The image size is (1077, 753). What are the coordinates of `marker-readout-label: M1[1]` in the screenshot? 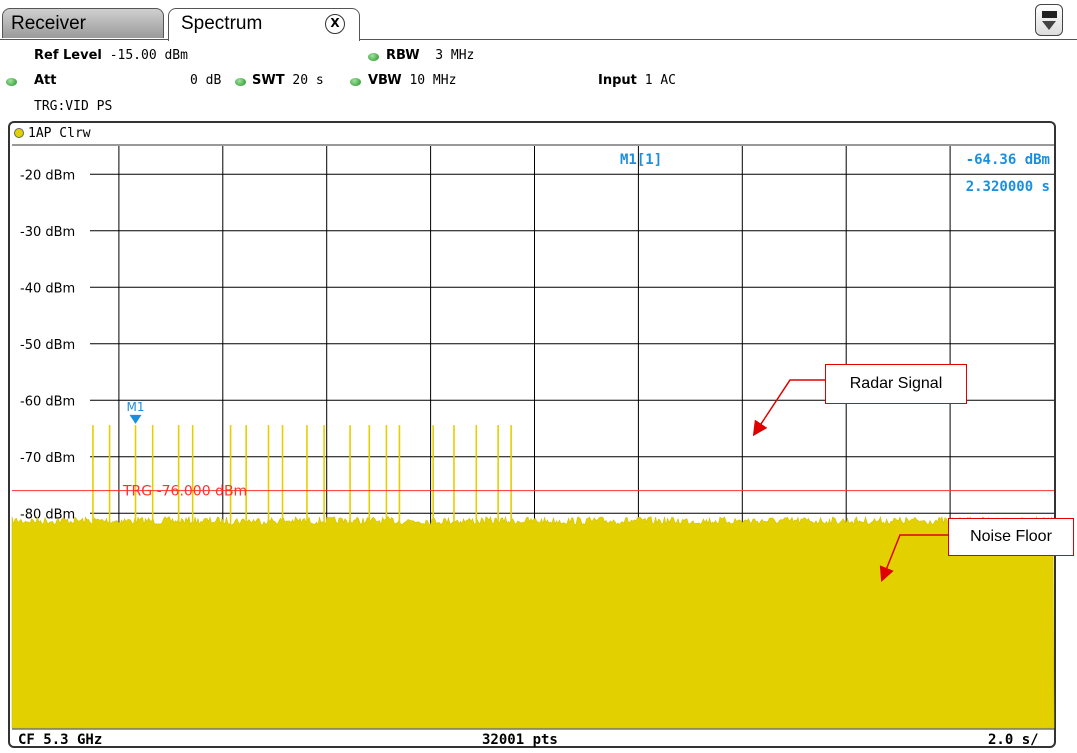 It's located at (641, 160).